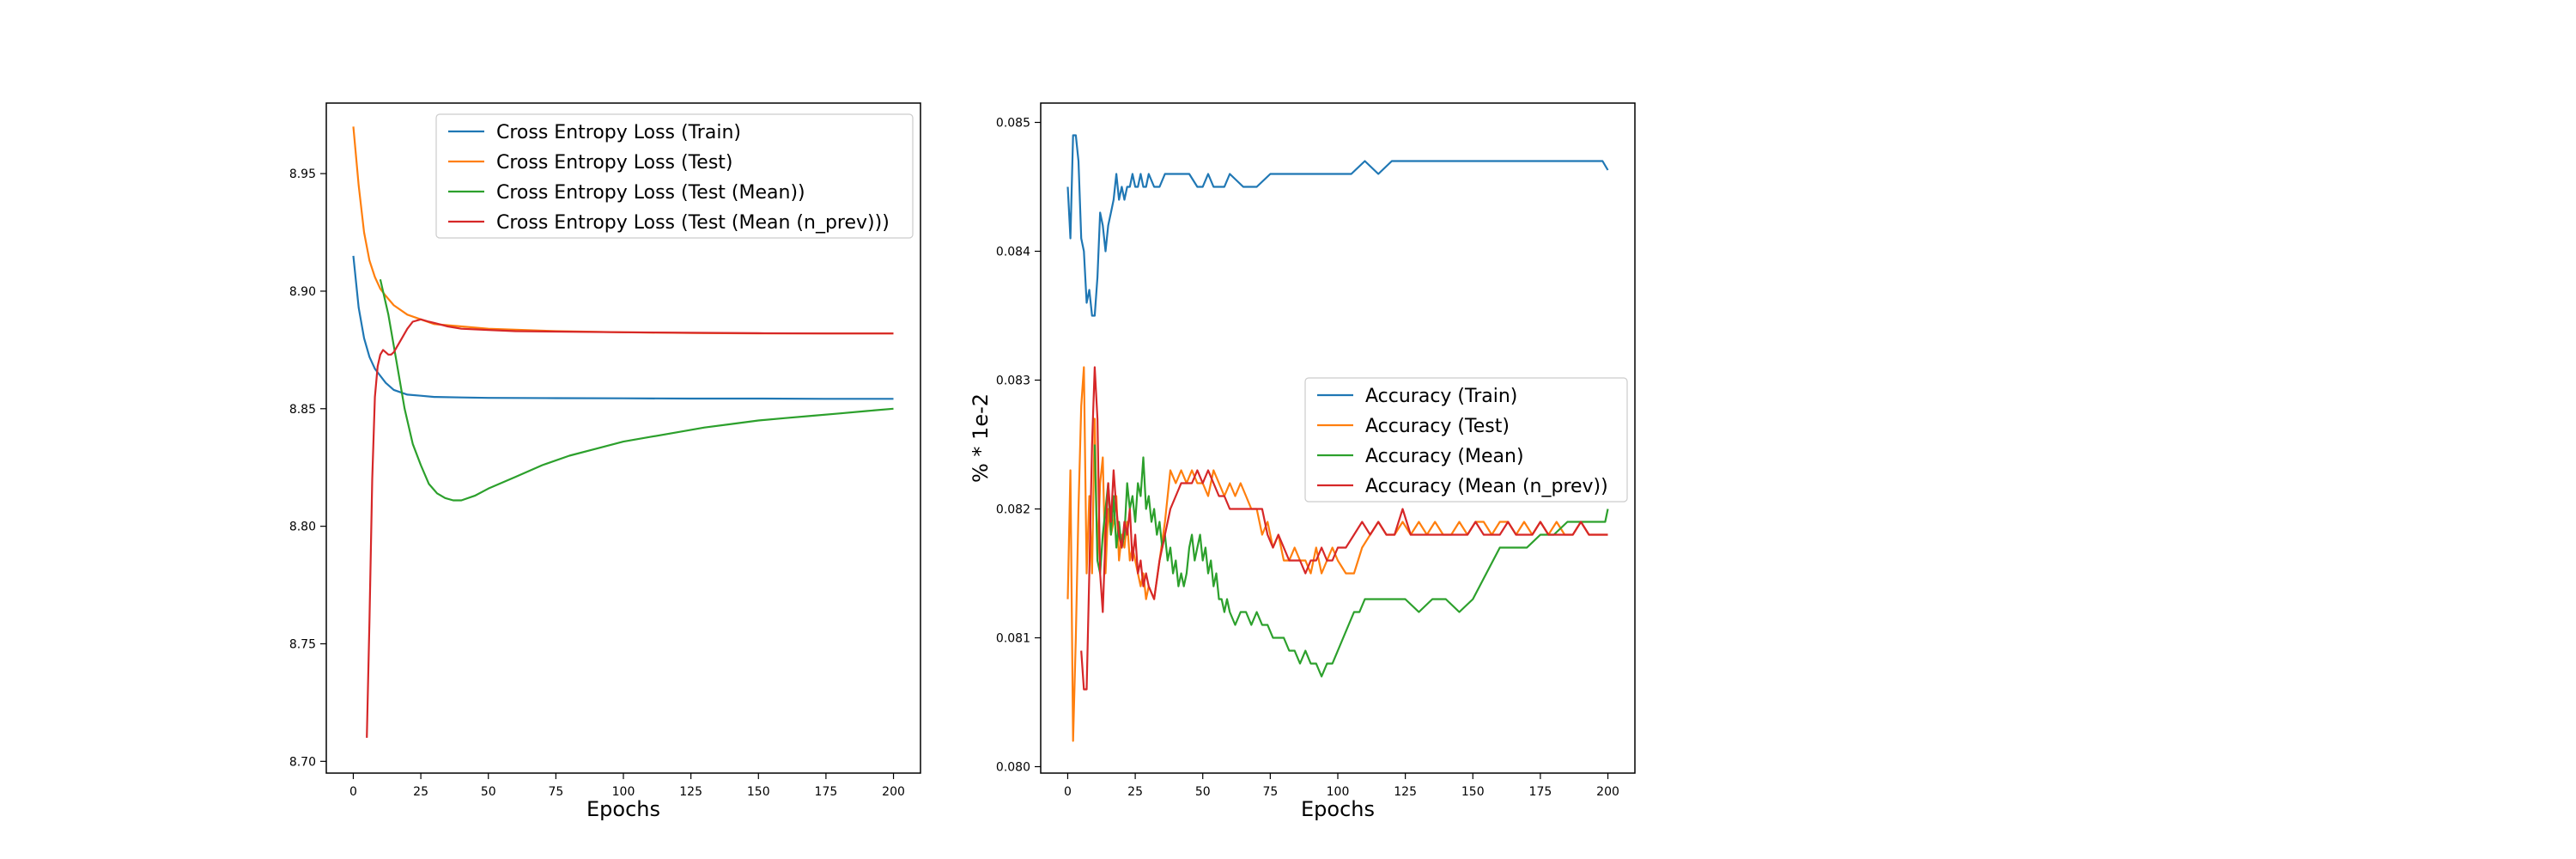  I want to click on accuracy-legend-box, so click(1466, 440).